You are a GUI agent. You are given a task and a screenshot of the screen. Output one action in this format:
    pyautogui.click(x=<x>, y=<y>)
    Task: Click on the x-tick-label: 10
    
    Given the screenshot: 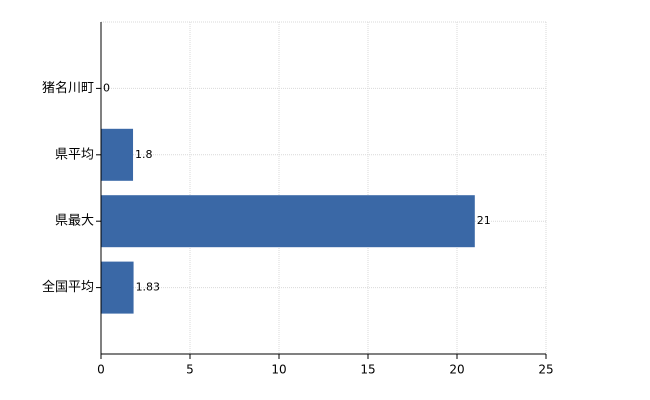 What is the action you would take?
    pyautogui.click(x=278, y=370)
    